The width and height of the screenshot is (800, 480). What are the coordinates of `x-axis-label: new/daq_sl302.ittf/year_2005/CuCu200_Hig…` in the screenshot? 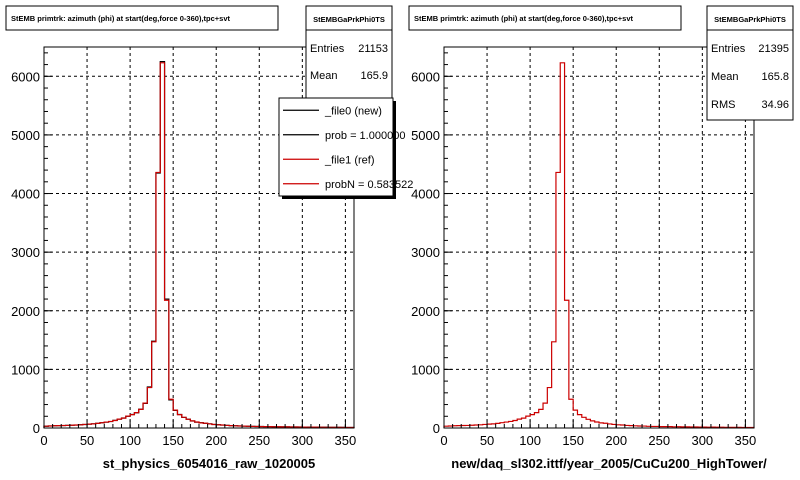 It's located at (609, 463).